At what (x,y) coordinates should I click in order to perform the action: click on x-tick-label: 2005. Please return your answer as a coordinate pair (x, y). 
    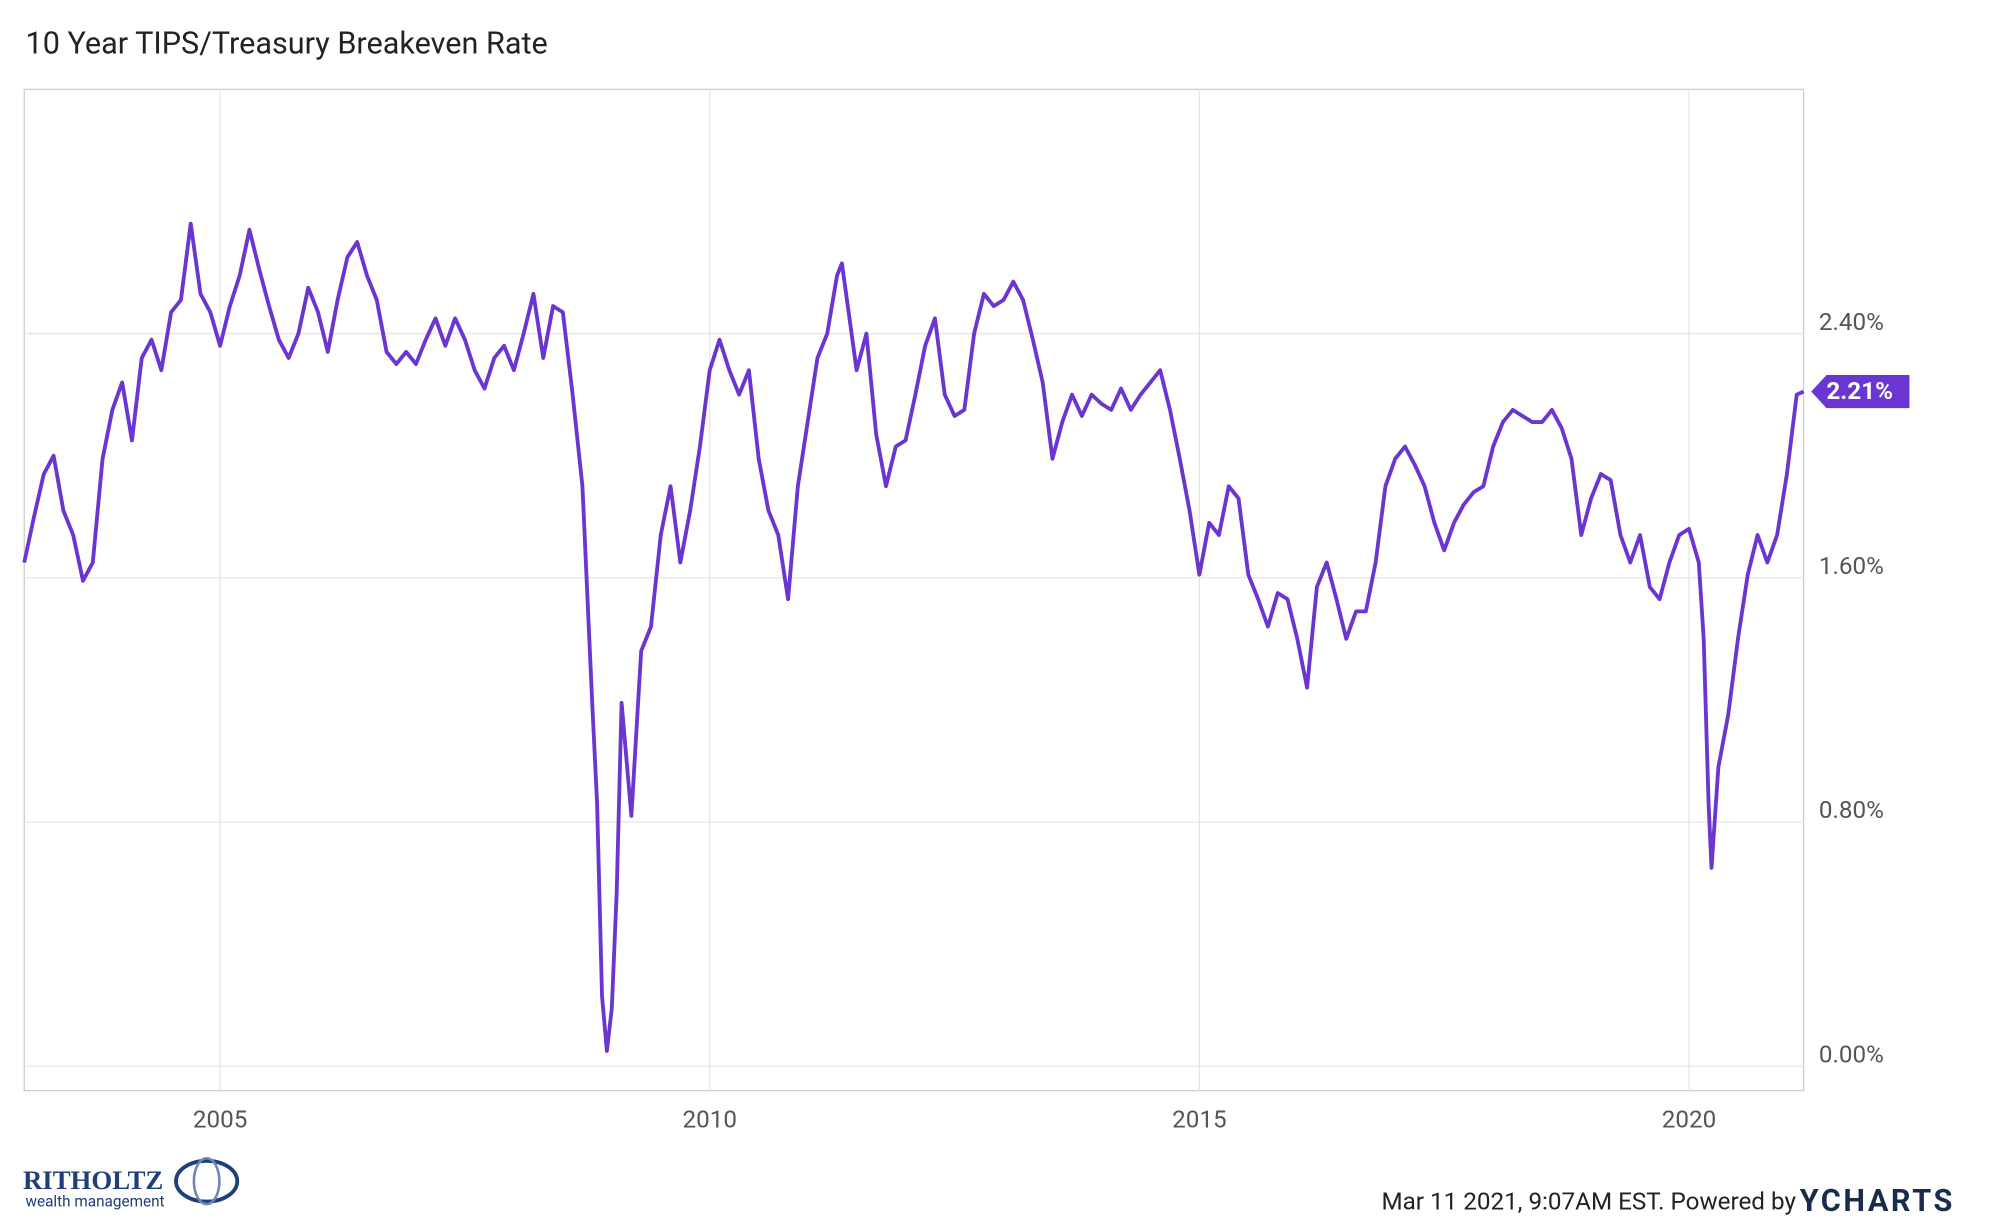
    Looking at the image, I should click on (220, 1120).